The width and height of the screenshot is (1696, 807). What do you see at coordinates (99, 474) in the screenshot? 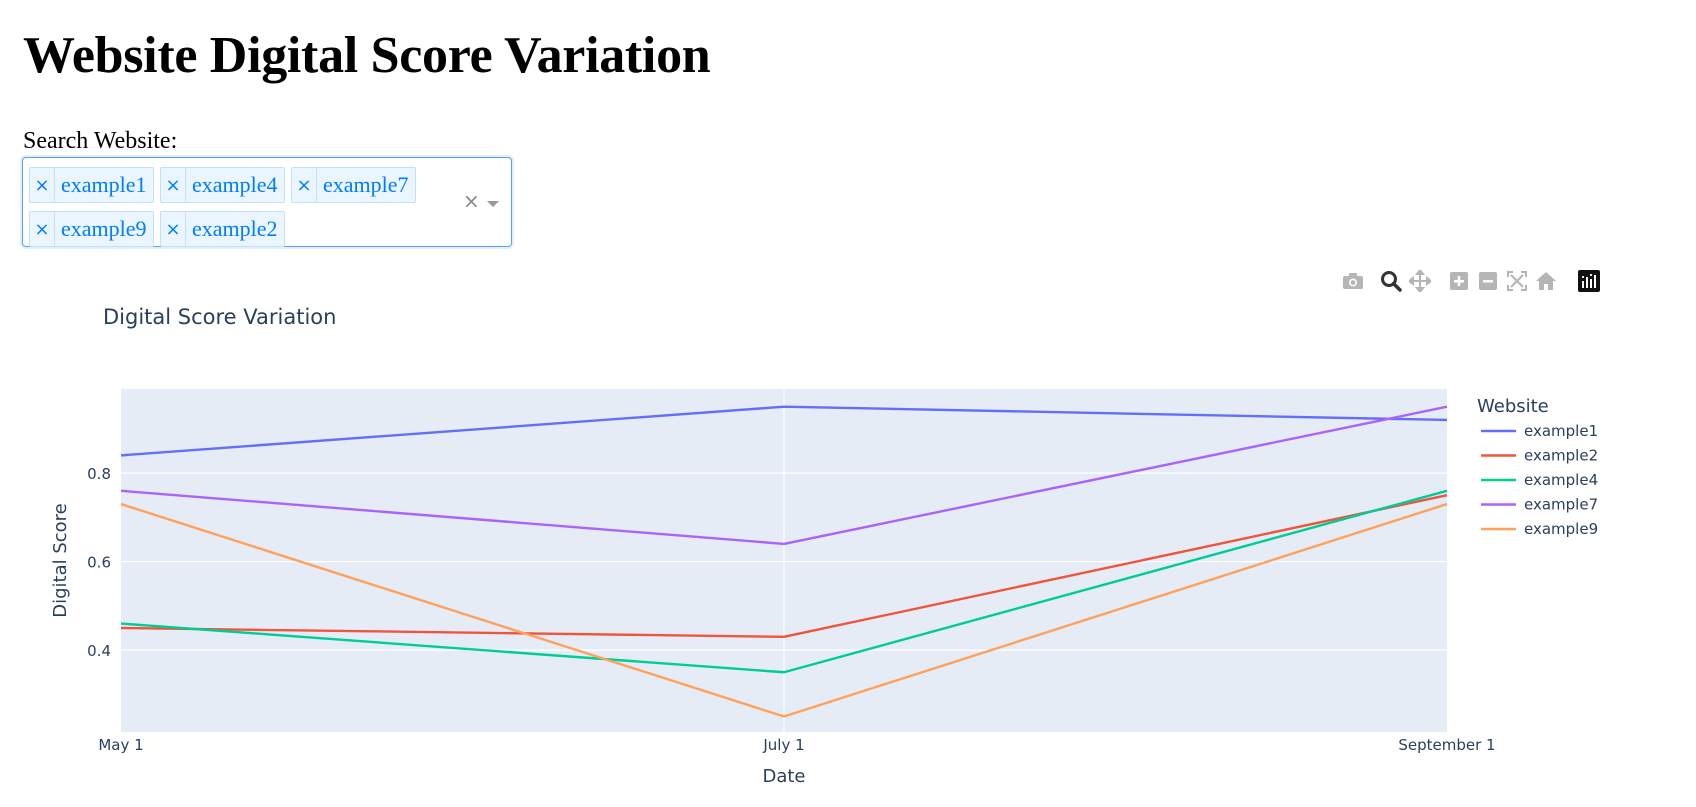
I see `y-tick-label: 0.8` at bounding box center [99, 474].